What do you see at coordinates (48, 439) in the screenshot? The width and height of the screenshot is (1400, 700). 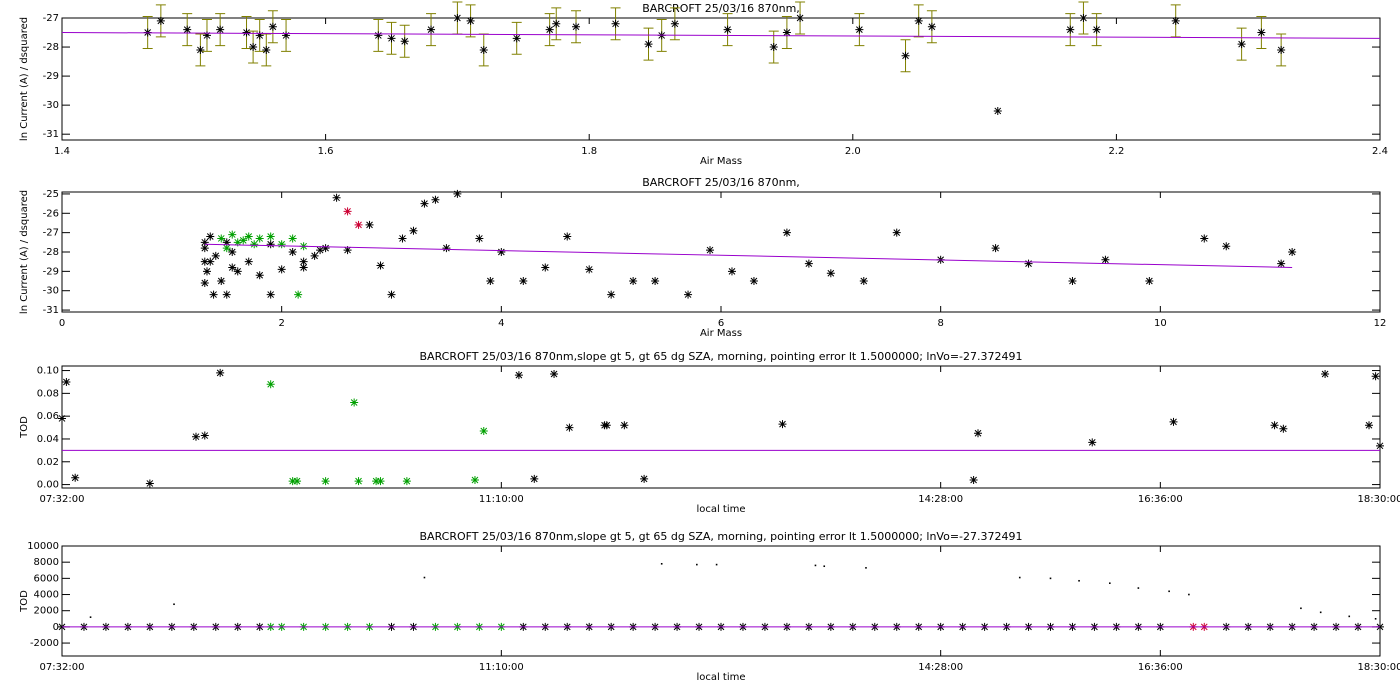 I see `y-tick-label: 0.04` at bounding box center [48, 439].